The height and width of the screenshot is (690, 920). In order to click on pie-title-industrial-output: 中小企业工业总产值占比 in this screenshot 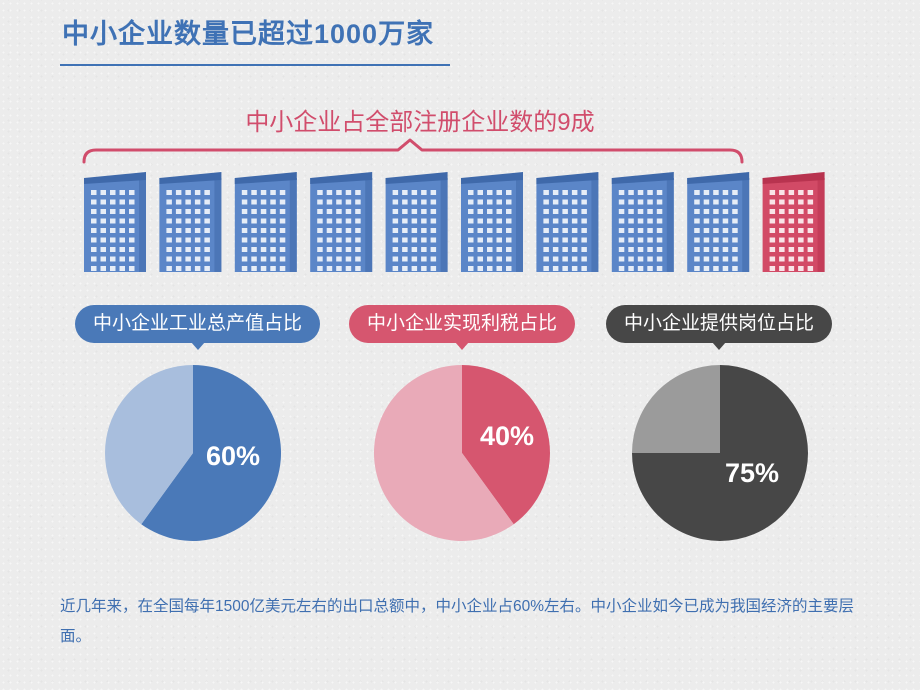, I will do `click(198, 327)`.